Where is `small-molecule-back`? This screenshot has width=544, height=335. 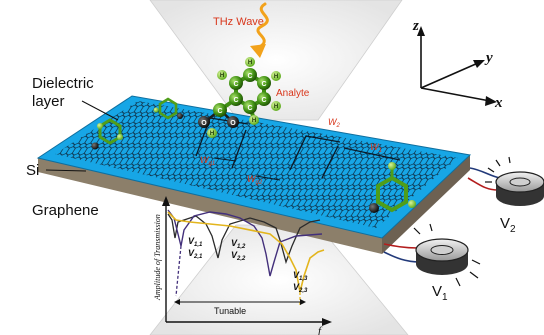
small-molecule-back is located at coordinates (168, 108).